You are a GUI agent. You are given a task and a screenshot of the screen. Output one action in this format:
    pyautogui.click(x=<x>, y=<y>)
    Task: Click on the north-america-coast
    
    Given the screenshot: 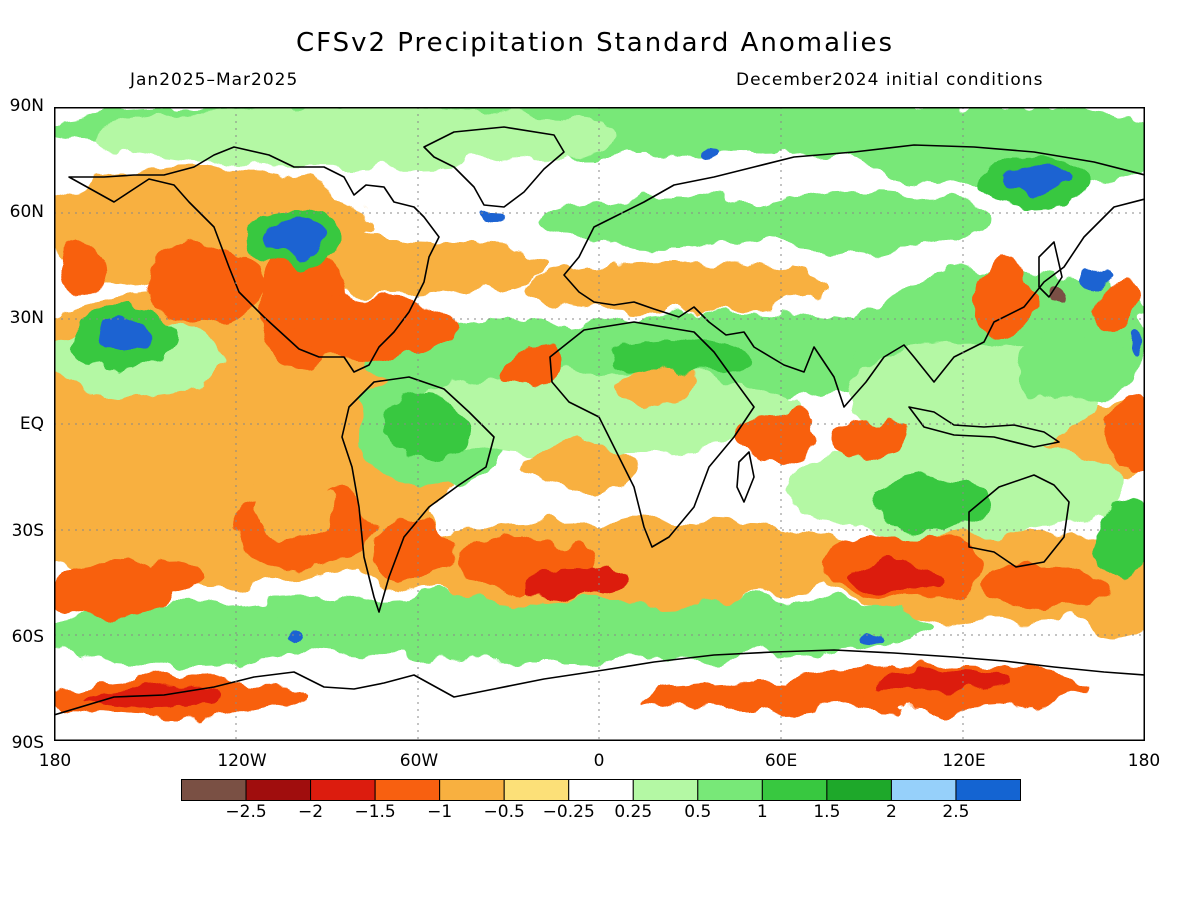 What is the action you would take?
    pyautogui.click(x=254, y=259)
    